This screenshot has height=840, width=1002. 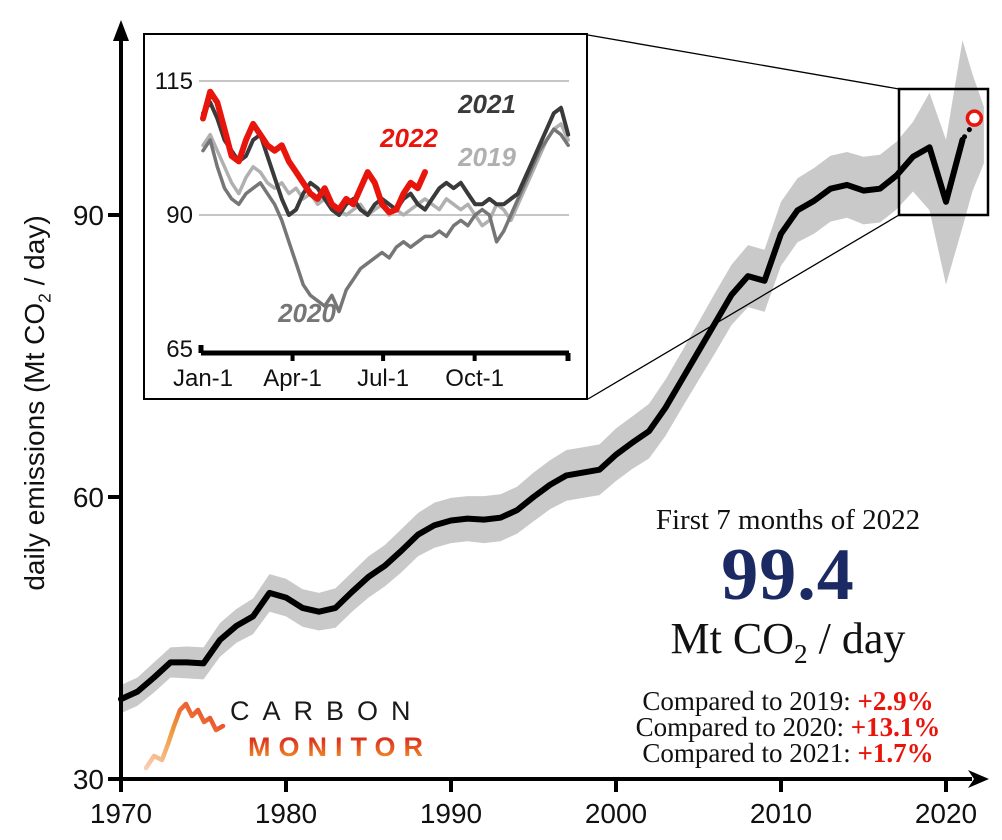 What do you see at coordinates (974, 118) in the screenshot?
I see `projection-2022-marker` at bounding box center [974, 118].